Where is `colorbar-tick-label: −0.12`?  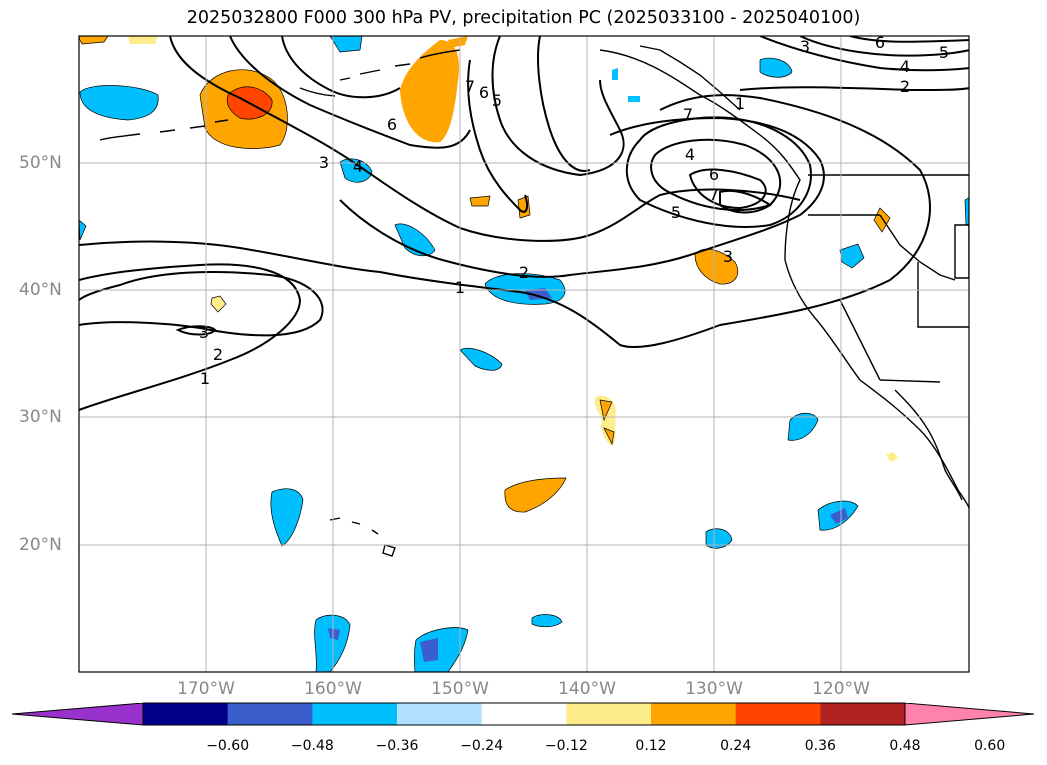 colorbar-tick-label: −0.12 is located at coordinates (566, 746).